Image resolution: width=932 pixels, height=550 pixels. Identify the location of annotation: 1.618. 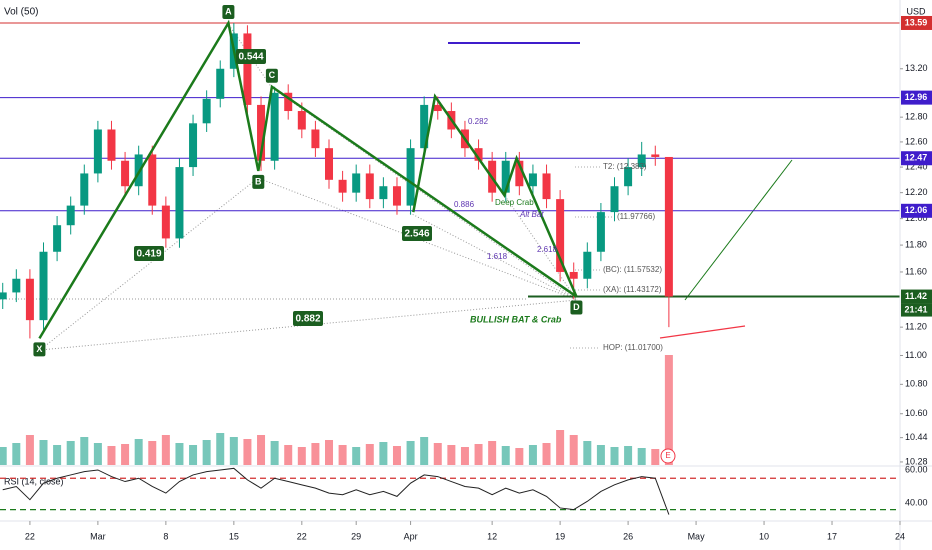
(497, 256).